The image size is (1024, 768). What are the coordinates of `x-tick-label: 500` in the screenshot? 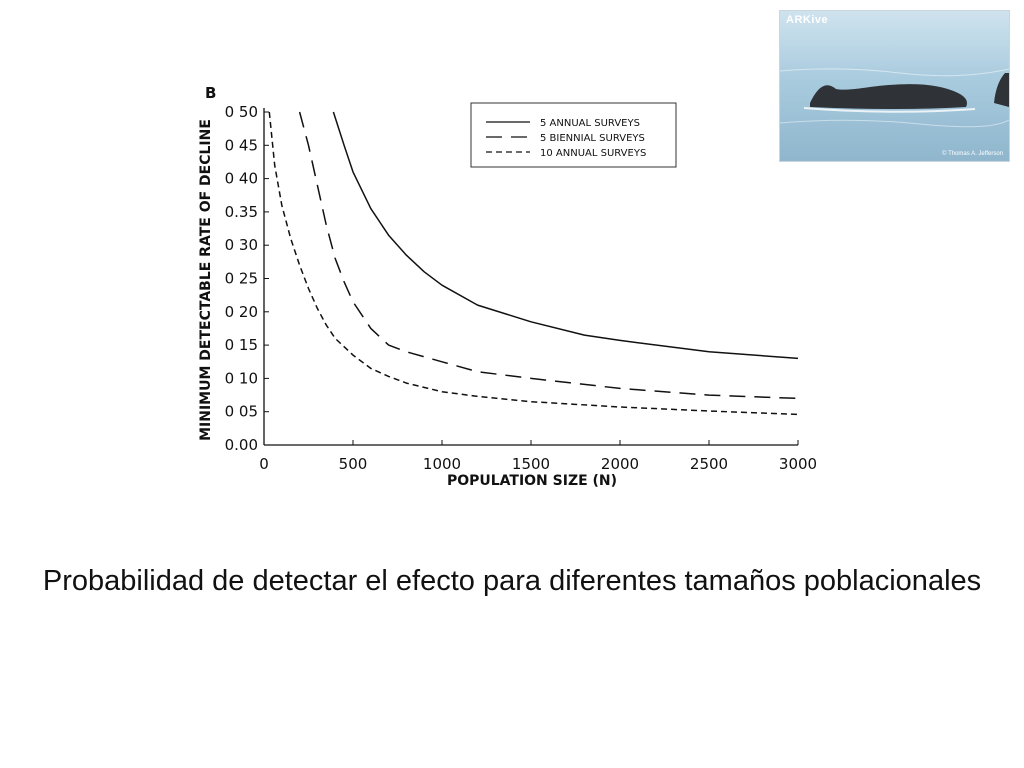 It's located at (353, 464).